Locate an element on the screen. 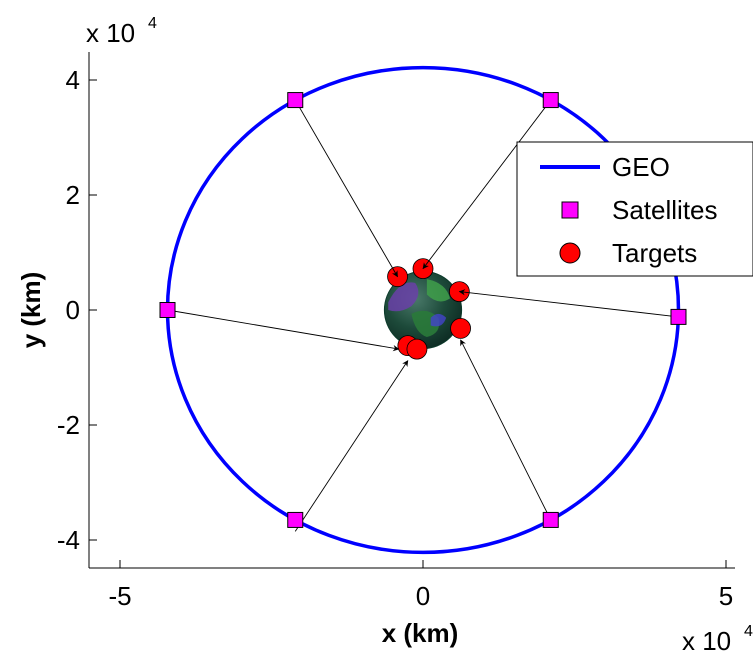 This screenshot has width=753, height=656. legend: GEO Satellites Targets is located at coordinates (634, 209).